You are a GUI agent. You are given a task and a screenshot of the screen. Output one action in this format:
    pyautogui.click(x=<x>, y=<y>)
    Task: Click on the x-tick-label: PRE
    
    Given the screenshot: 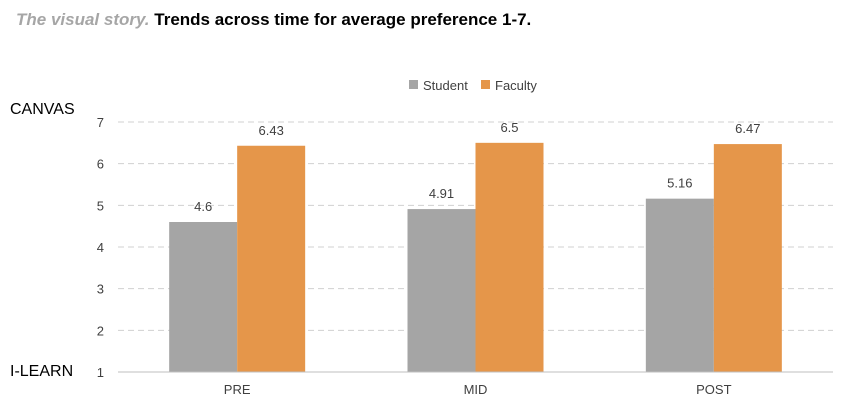 What is the action you would take?
    pyautogui.click(x=237, y=389)
    